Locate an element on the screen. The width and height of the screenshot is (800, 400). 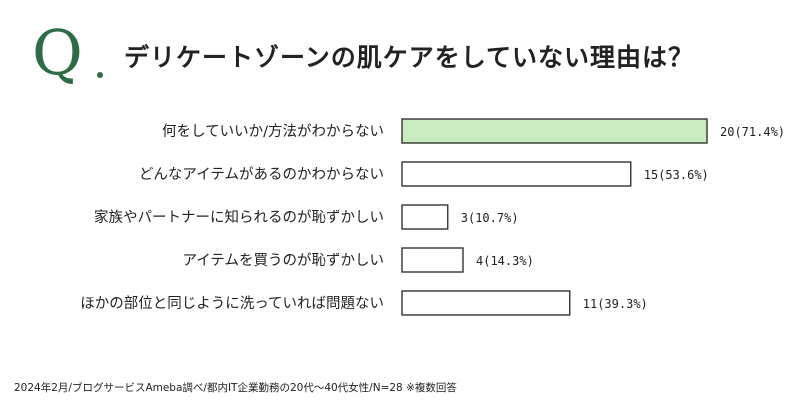
category-label: 家族やパートナーに知られるのが恥ずかしい is located at coordinates (239, 217).